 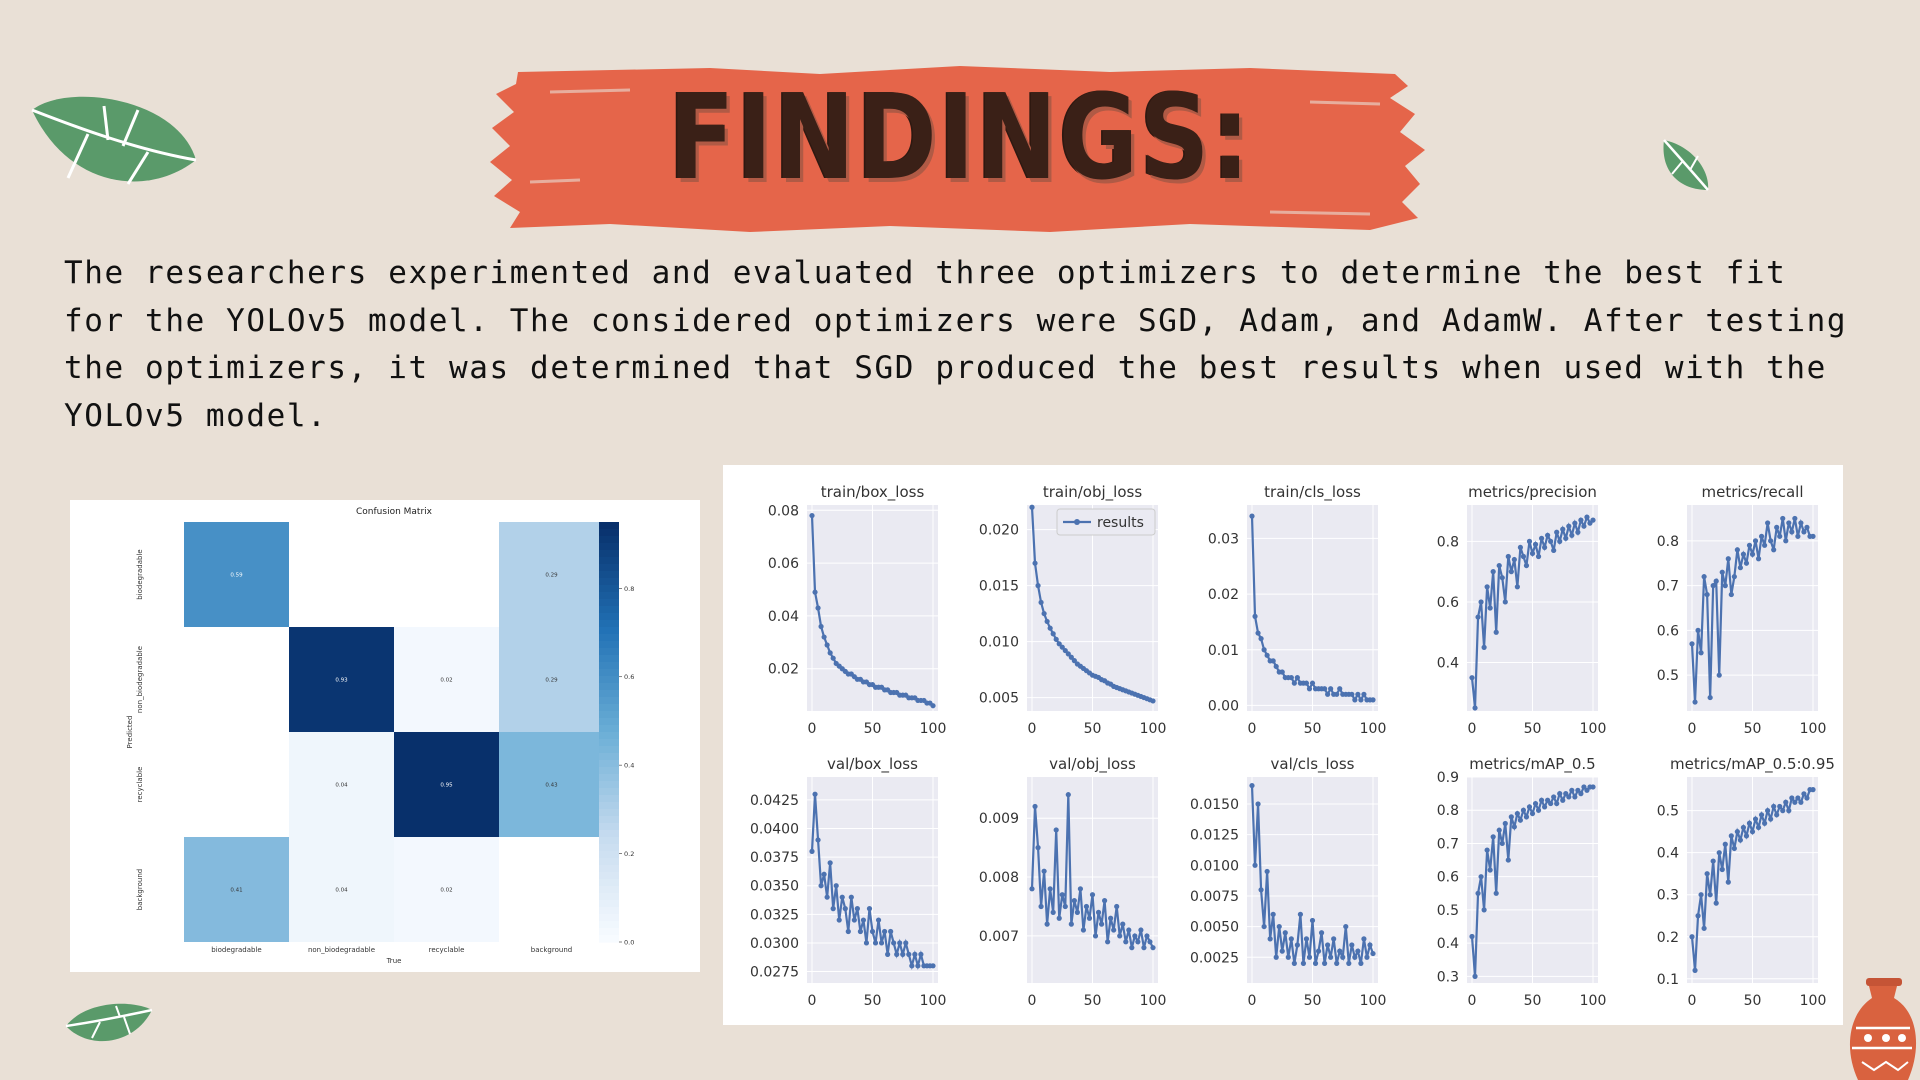 I want to click on subplot-train-box-loss: 0 50 100 0.02 0.04 0.06 0.08 train/box_loss, so click(x=857, y=610).